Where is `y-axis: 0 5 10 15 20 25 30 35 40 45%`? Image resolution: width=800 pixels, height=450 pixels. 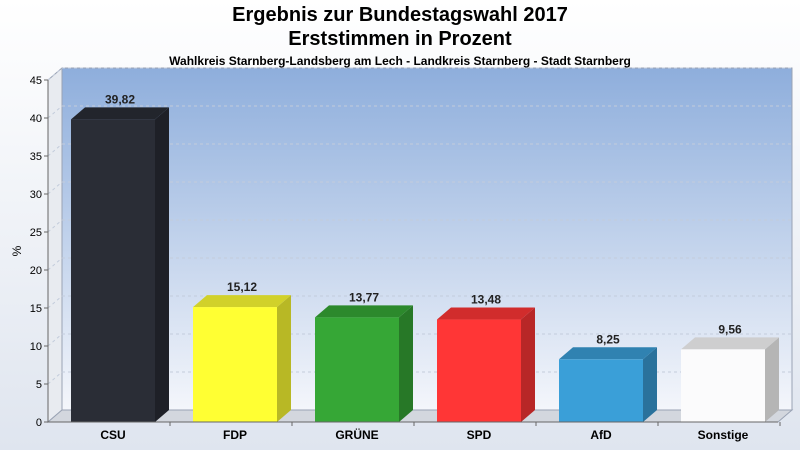 y-axis: 0 5 10 15 20 25 30 35 40 45% is located at coordinates (29, 252).